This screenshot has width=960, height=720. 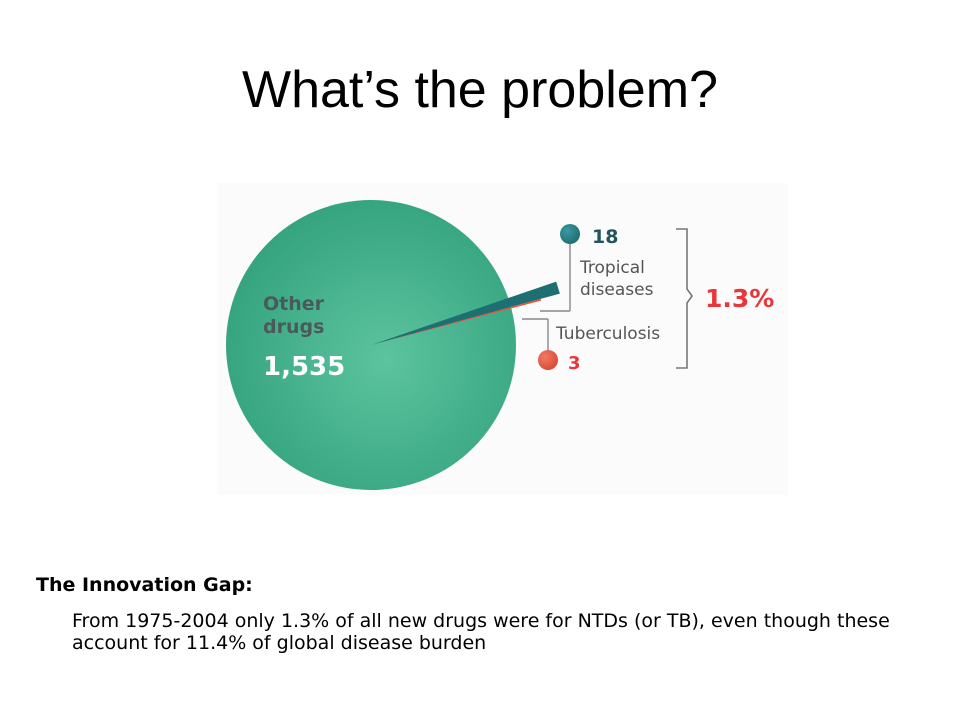 What do you see at coordinates (480, 90) in the screenshot?
I see `slide-title: What’s the problem?` at bounding box center [480, 90].